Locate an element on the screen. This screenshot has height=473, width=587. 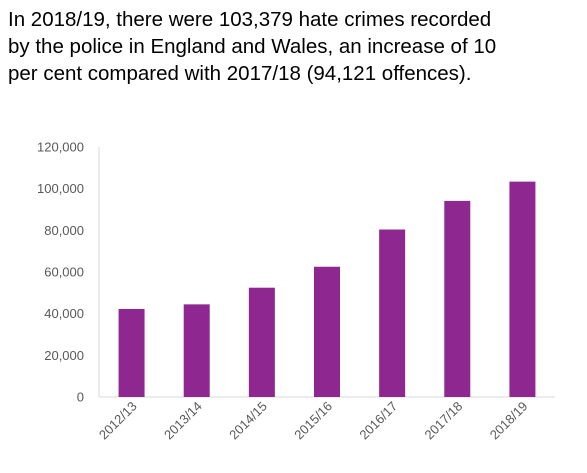
y-tick-label: 20,000 is located at coordinates (64, 355).